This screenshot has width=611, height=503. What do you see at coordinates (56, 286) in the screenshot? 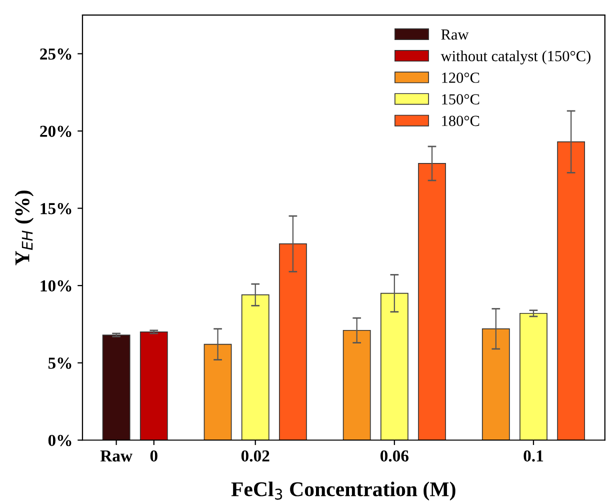
I see `y-tick-label: 10%` at bounding box center [56, 286].